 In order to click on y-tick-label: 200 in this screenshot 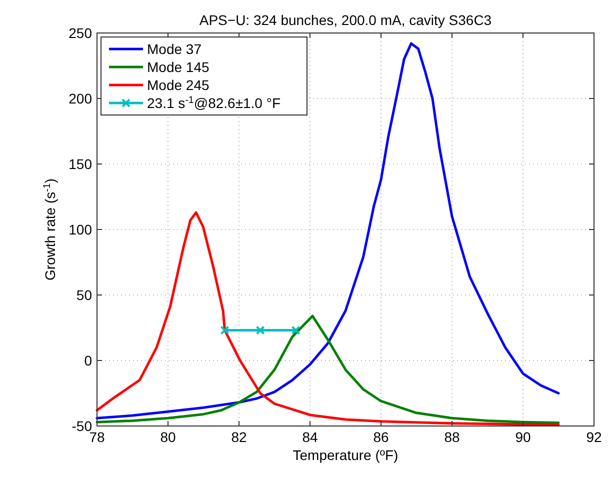, I will do `click(80, 98)`.